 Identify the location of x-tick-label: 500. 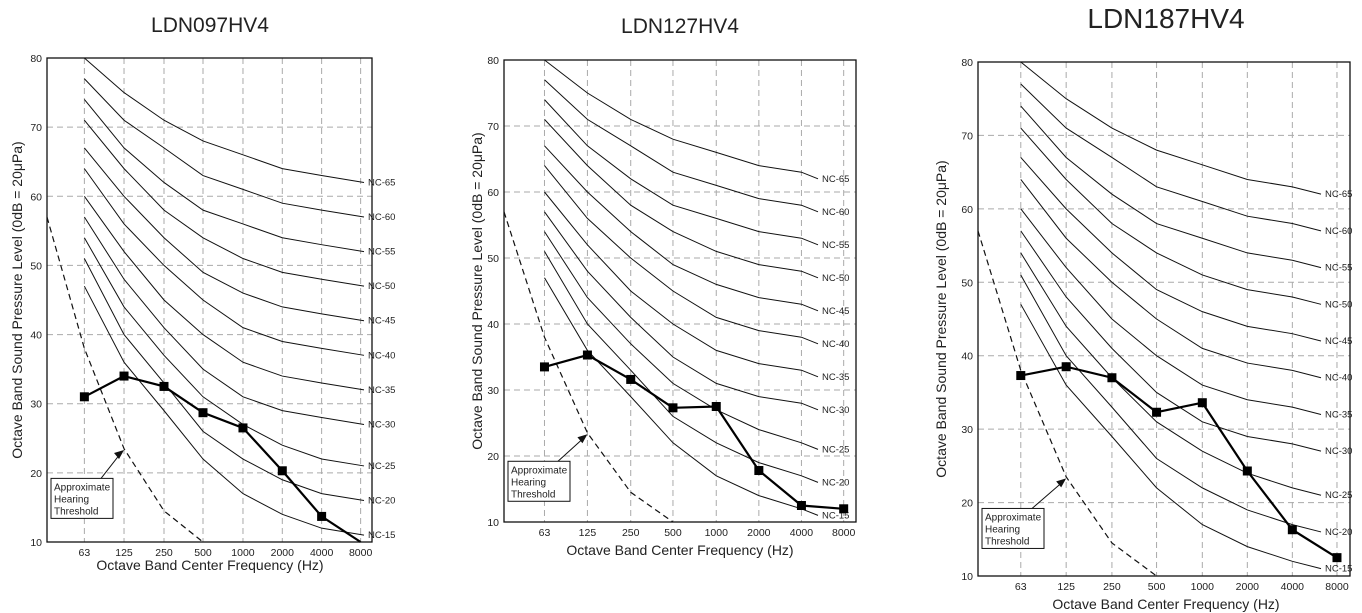
(203, 553).